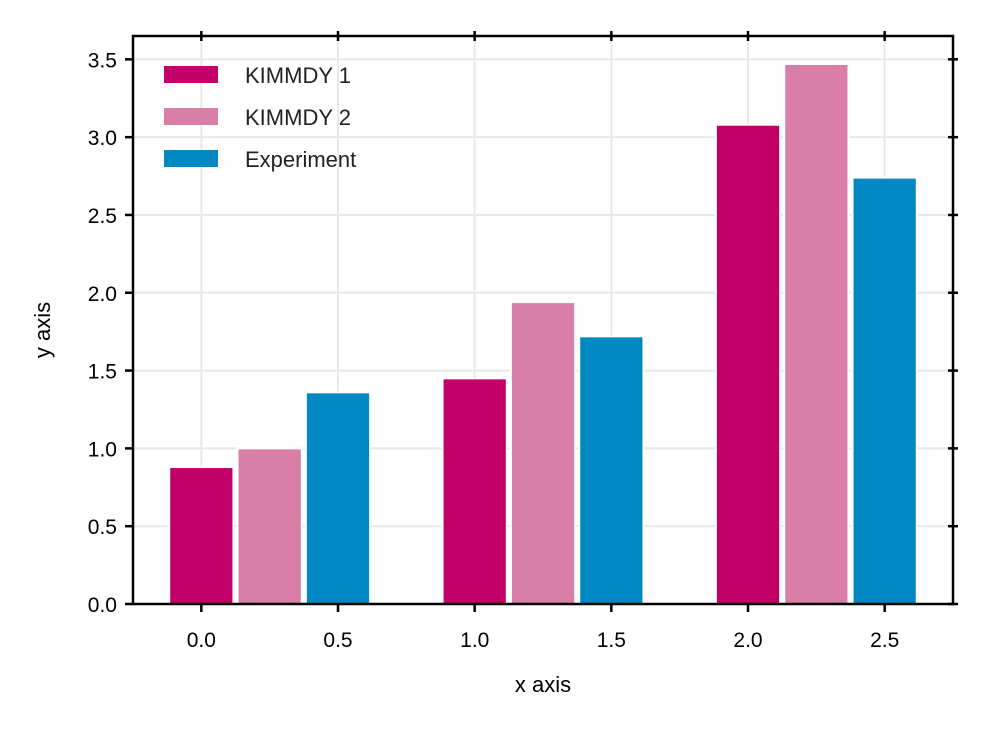 The image size is (988, 732). I want to click on legend: KIMMDY 1 KIMMDY 2 Experiment, so click(260, 117).